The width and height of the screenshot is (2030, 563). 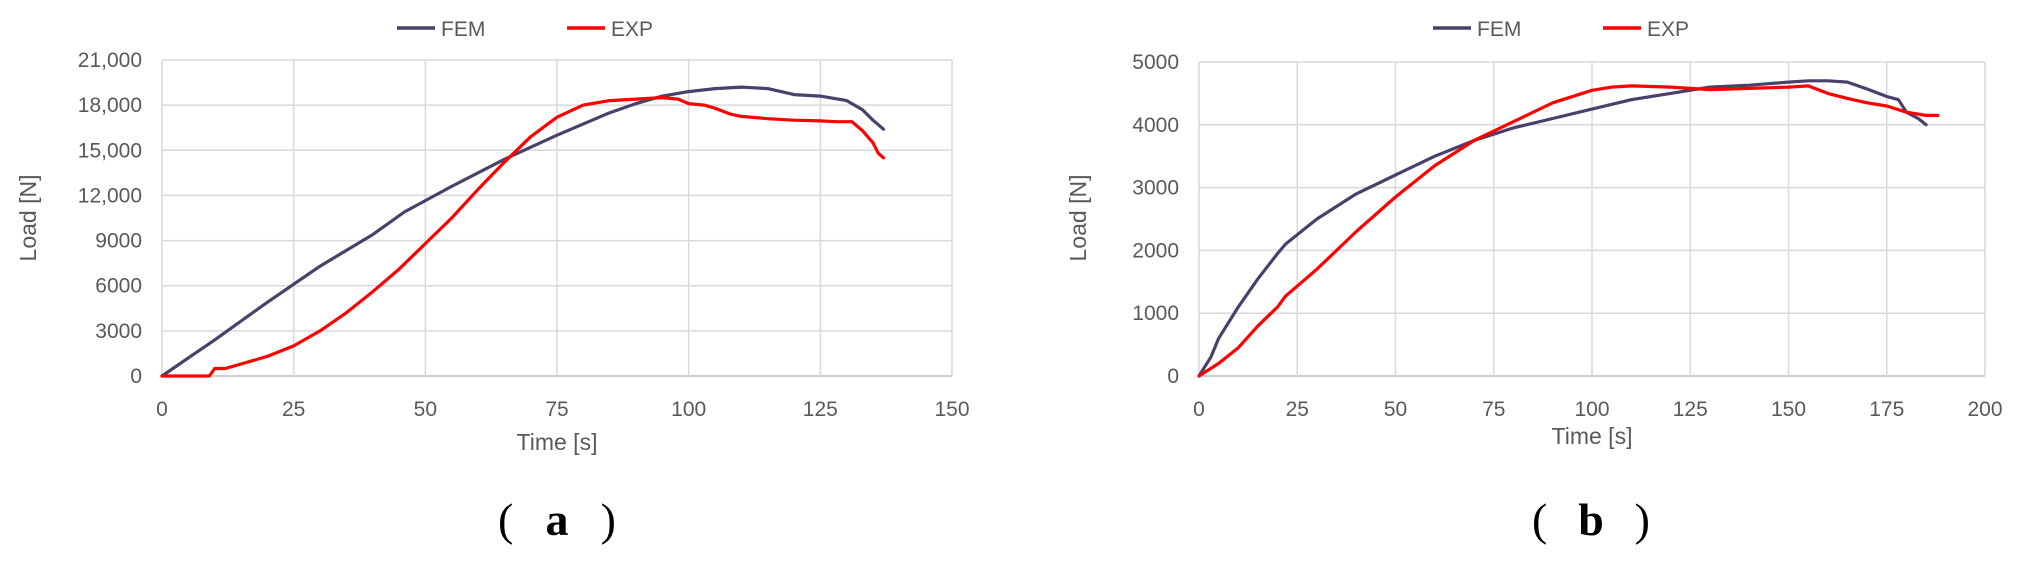 What do you see at coordinates (1155, 125) in the screenshot?
I see `y-tick-label: 4000` at bounding box center [1155, 125].